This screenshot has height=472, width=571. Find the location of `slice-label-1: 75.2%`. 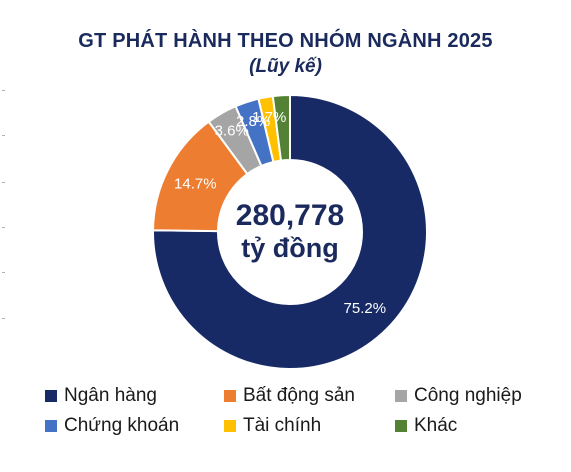

slice-label-1: 75.2% is located at coordinates (365, 308).